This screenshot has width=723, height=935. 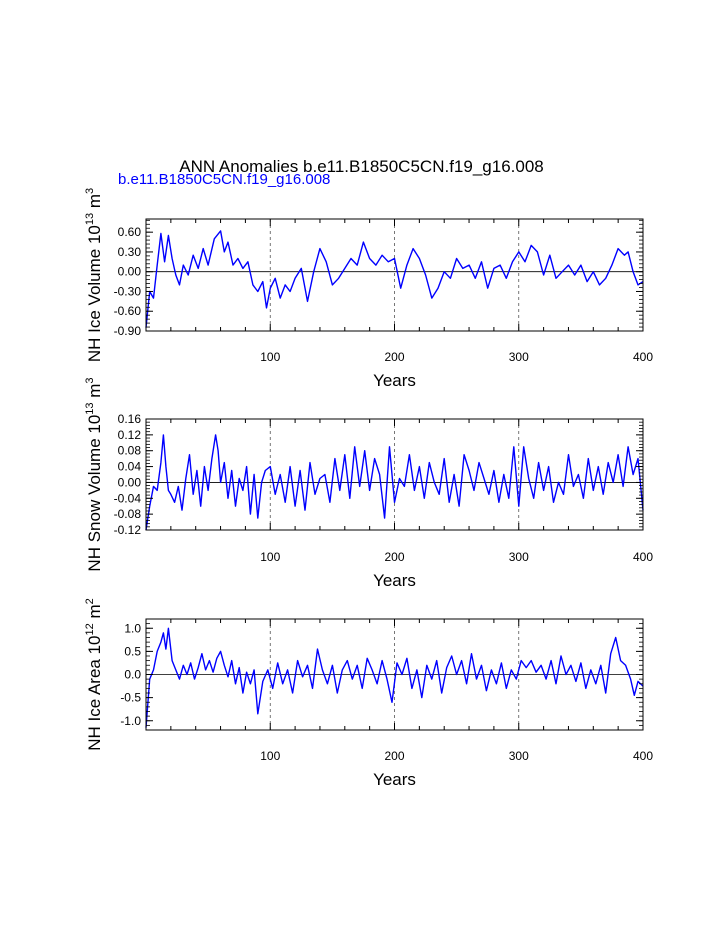 I want to click on case-subtitle: b.e11.B1850C5CN.f19_g16.008, so click(x=224, y=179).